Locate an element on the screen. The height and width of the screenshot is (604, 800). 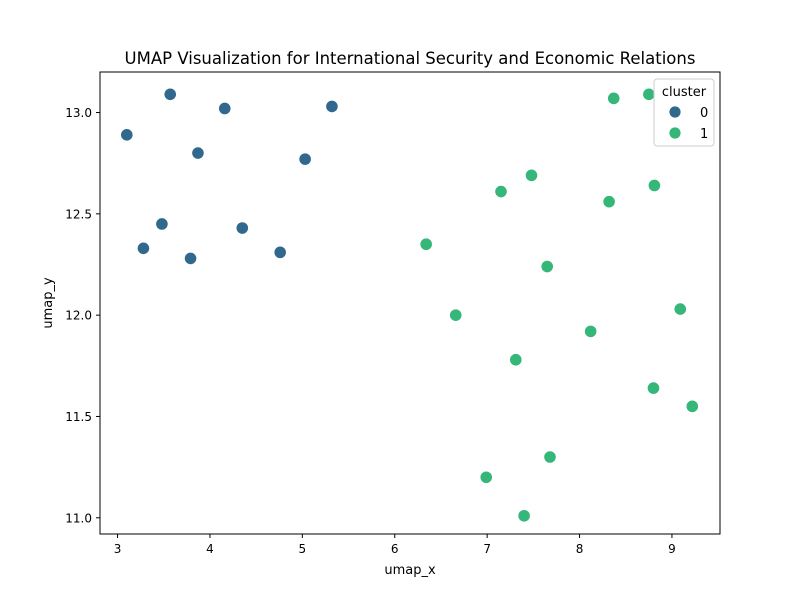
legend-box is located at coordinates (684, 112).